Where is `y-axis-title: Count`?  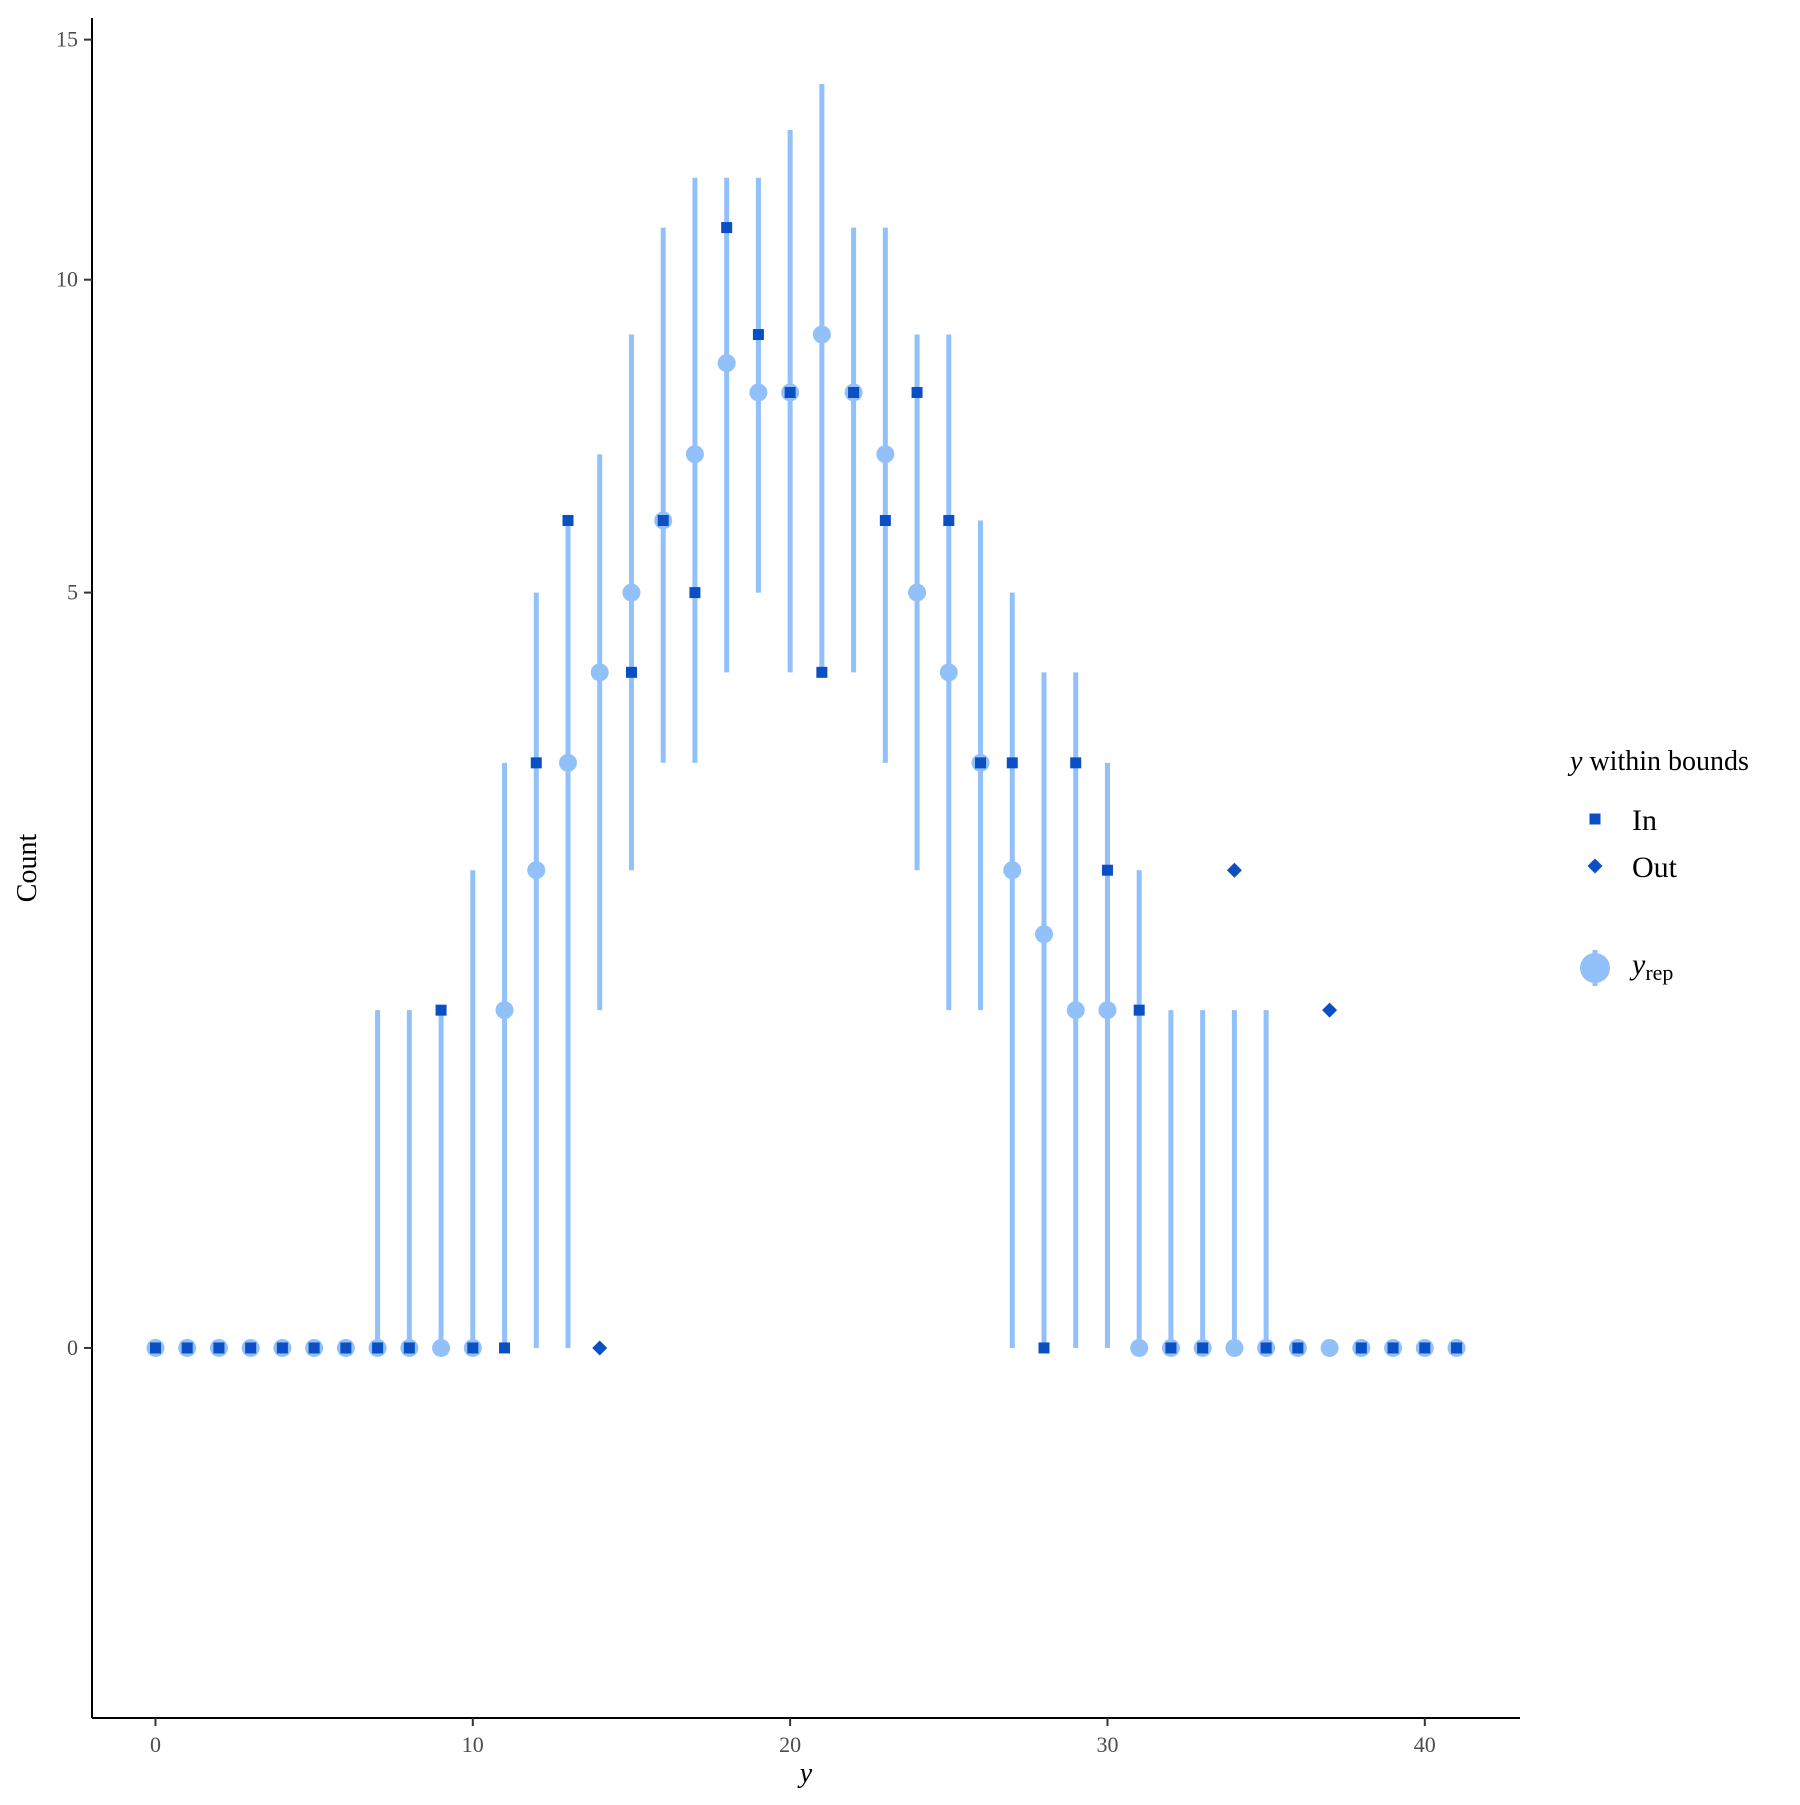
y-axis-title: Count is located at coordinates (27, 868).